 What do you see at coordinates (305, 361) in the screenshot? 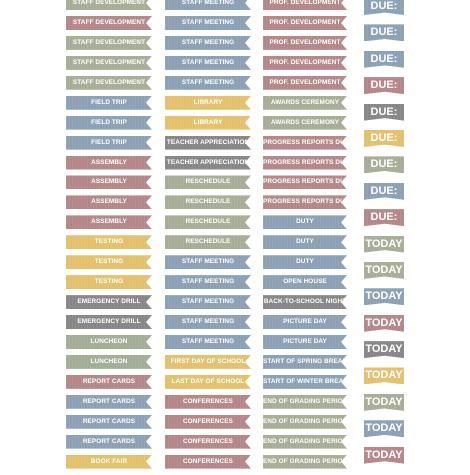
I see `banner-sticker: START OF SPRING BREAK` at bounding box center [305, 361].